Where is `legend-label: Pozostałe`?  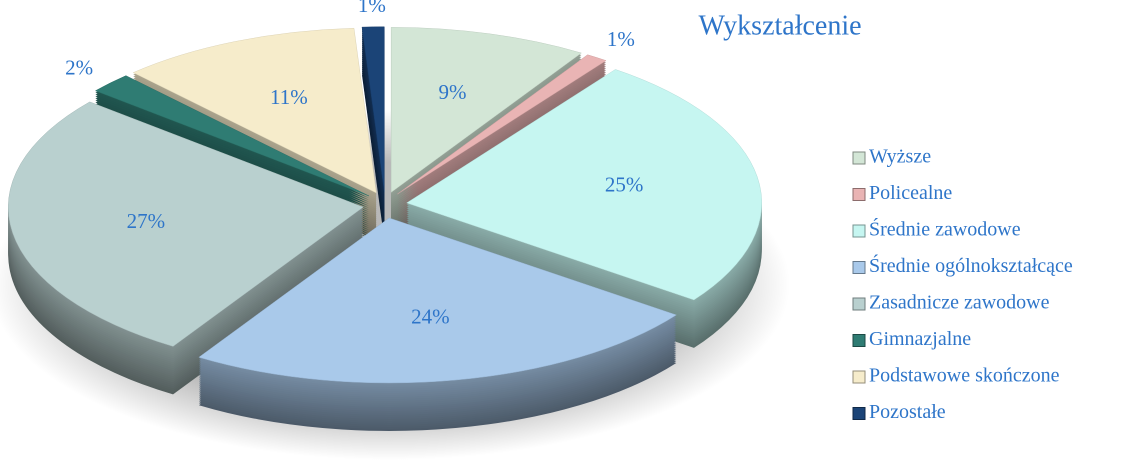
legend-label: Pozostałe is located at coordinates (907, 412).